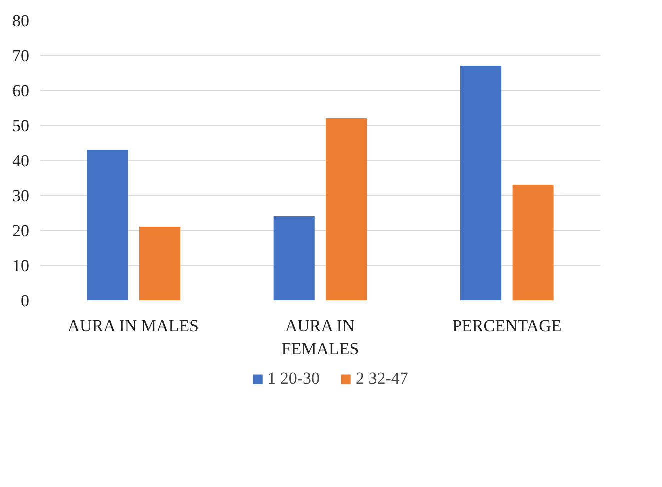  I want to click on y-tick-label: 50, so click(21, 126).